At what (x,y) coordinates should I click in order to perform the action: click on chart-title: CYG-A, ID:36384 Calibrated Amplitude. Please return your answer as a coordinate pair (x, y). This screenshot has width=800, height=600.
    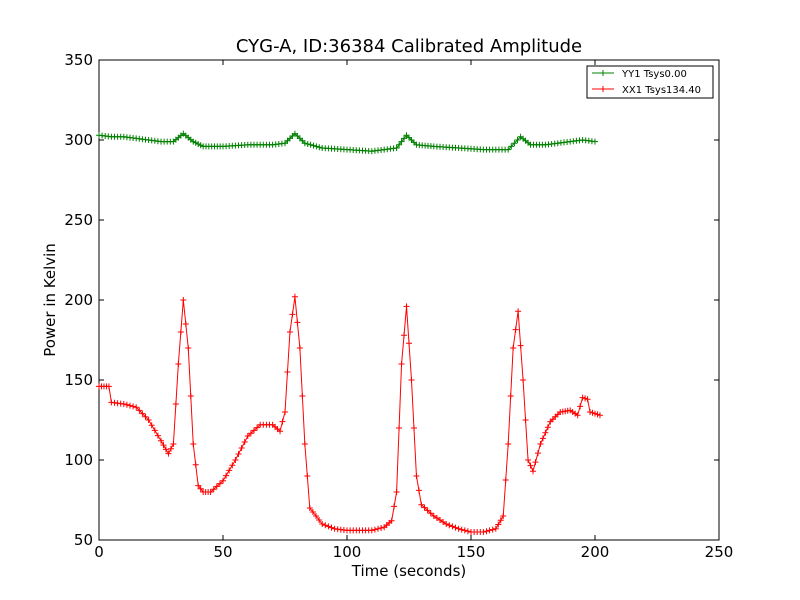
    Looking at the image, I should click on (409, 46).